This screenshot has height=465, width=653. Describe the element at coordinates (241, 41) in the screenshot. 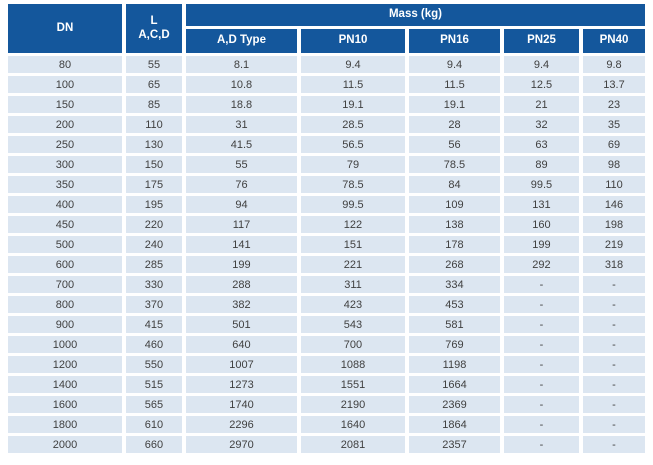

I see `header-ad-type: A,D Type` at that location.